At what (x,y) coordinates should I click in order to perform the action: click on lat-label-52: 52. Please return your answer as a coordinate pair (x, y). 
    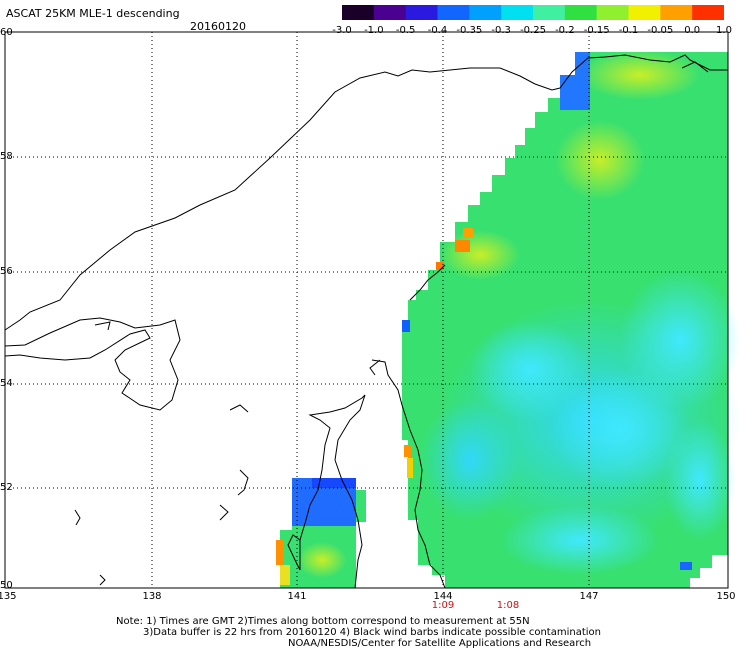
    Looking at the image, I should click on (6, 487).